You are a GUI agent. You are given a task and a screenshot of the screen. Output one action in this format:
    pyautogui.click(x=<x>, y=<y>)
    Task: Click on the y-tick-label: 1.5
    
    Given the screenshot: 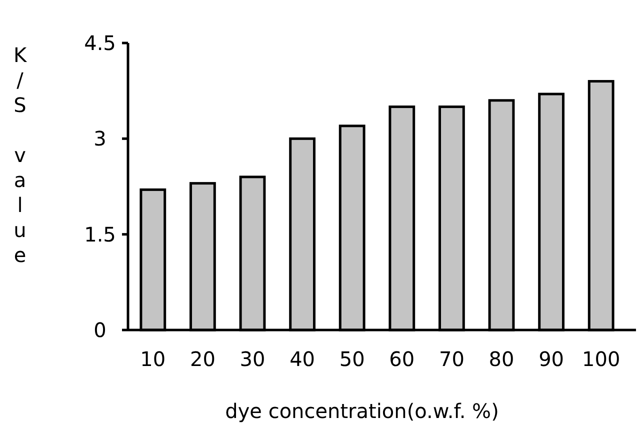 What is the action you would take?
    pyautogui.click(x=100, y=234)
    